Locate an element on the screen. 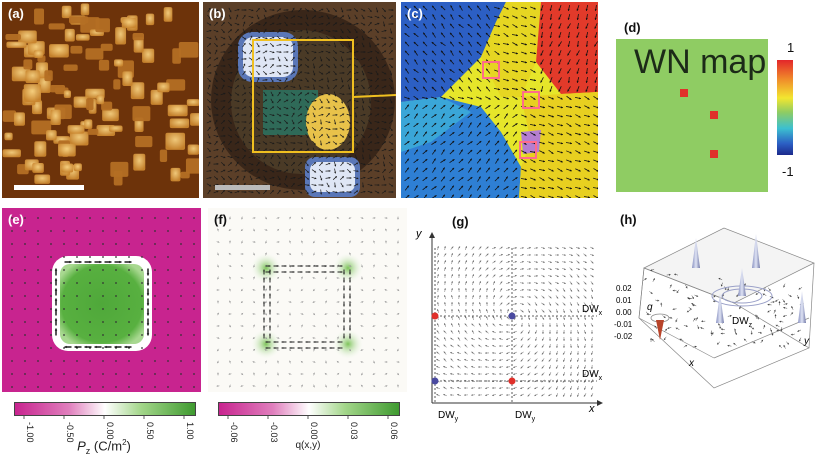  domain-map-image is located at coordinates (499, 100).